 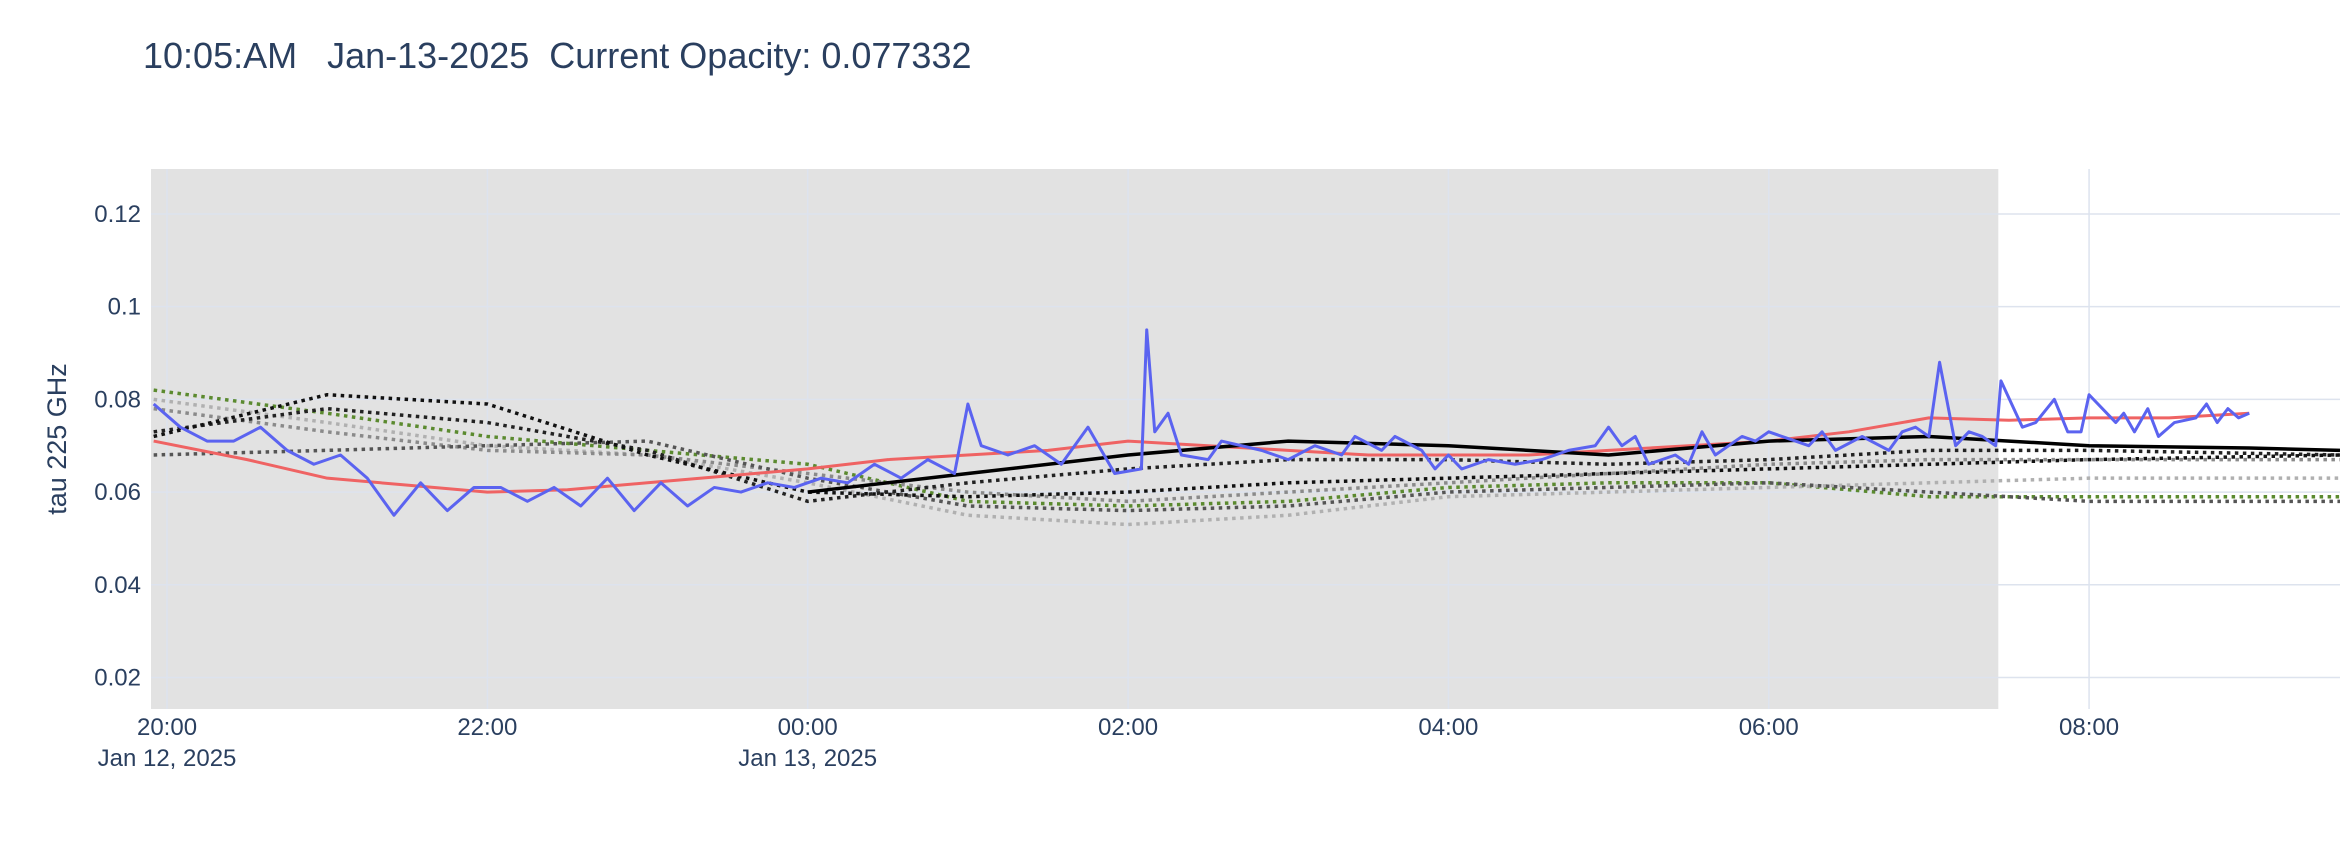 I want to click on x-tick-date: Jan 12, 2025, so click(x=167, y=758).